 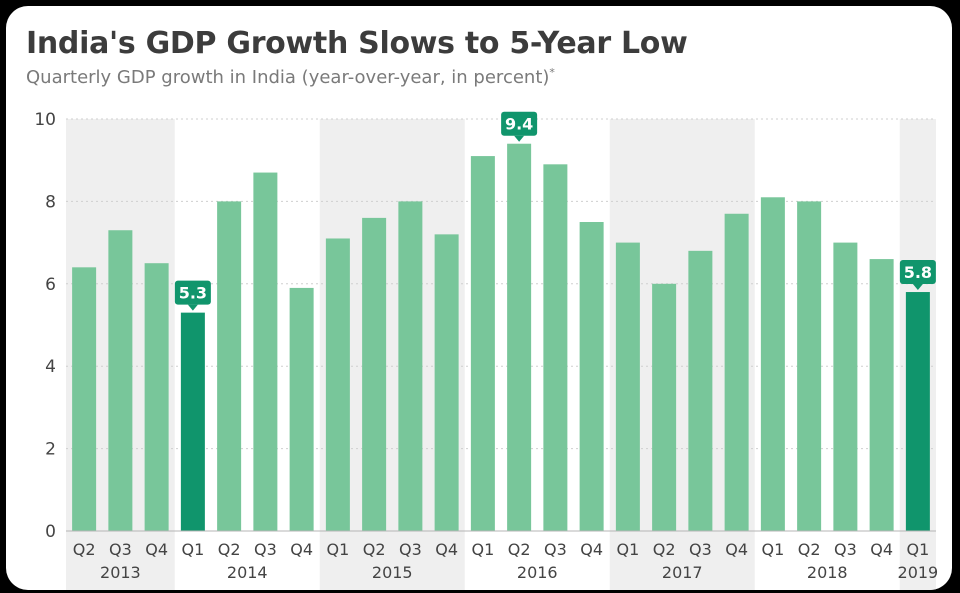 I want to click on year-label-2019: 2019, so click(x=918, y=572).